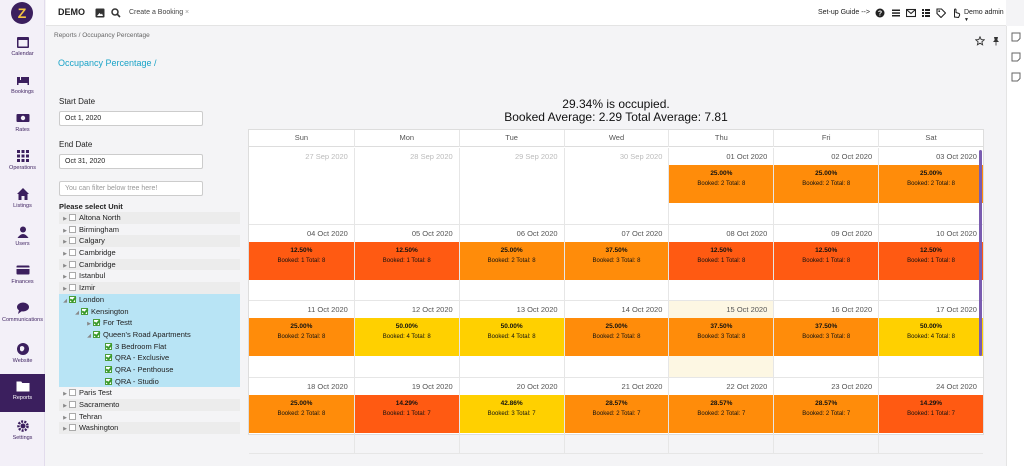  What do you see at coordinates (149, 428) in the screenshot?
I see `tree-node: ▶ Washington` at bounding box center [149, 428].